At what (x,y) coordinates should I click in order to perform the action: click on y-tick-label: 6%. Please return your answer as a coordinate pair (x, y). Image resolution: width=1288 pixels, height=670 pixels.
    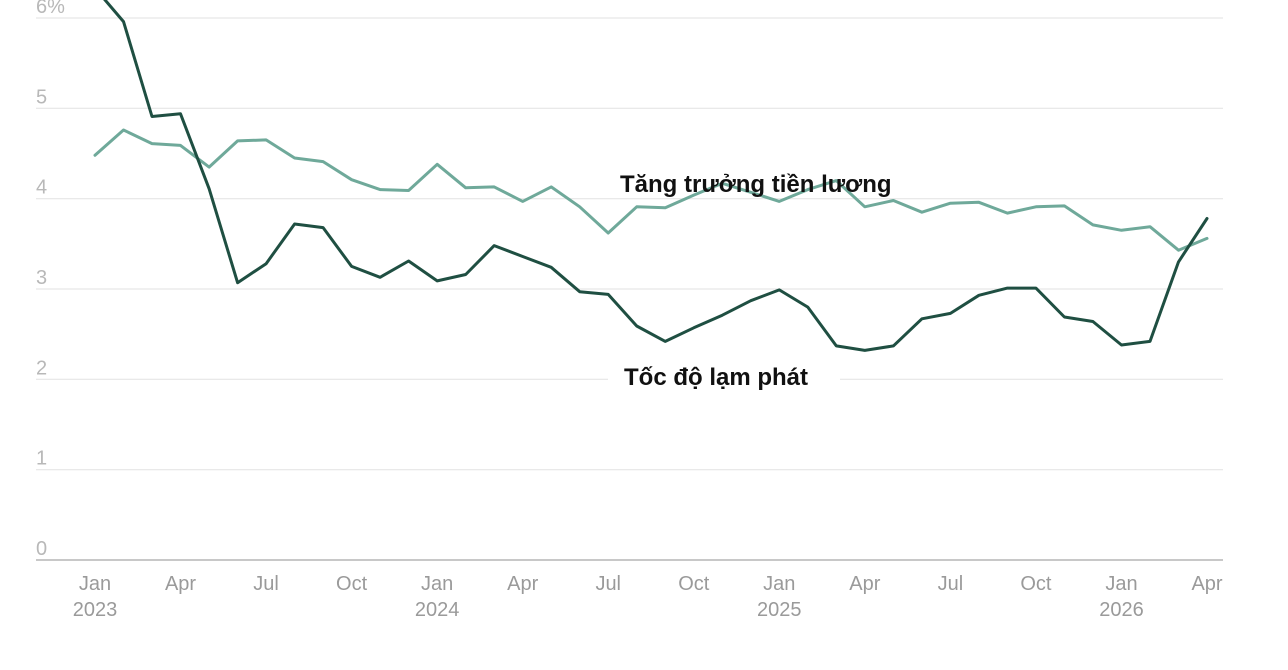
    Looking at the image, I should click on (50, 9).